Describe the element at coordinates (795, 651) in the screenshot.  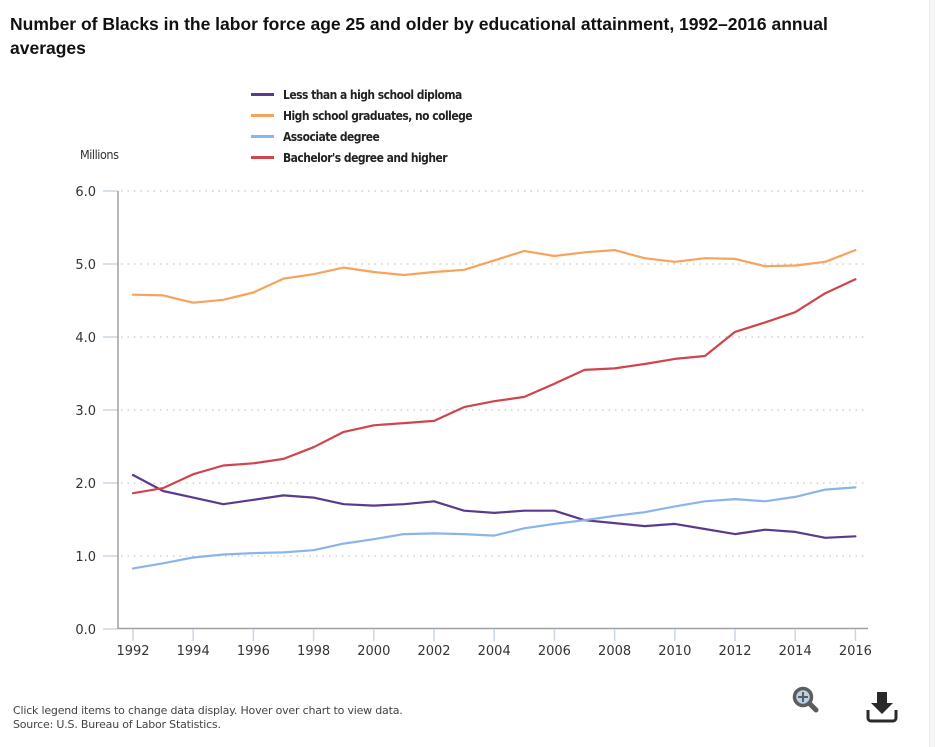
I see `x-tick-label: 2014` at that location.